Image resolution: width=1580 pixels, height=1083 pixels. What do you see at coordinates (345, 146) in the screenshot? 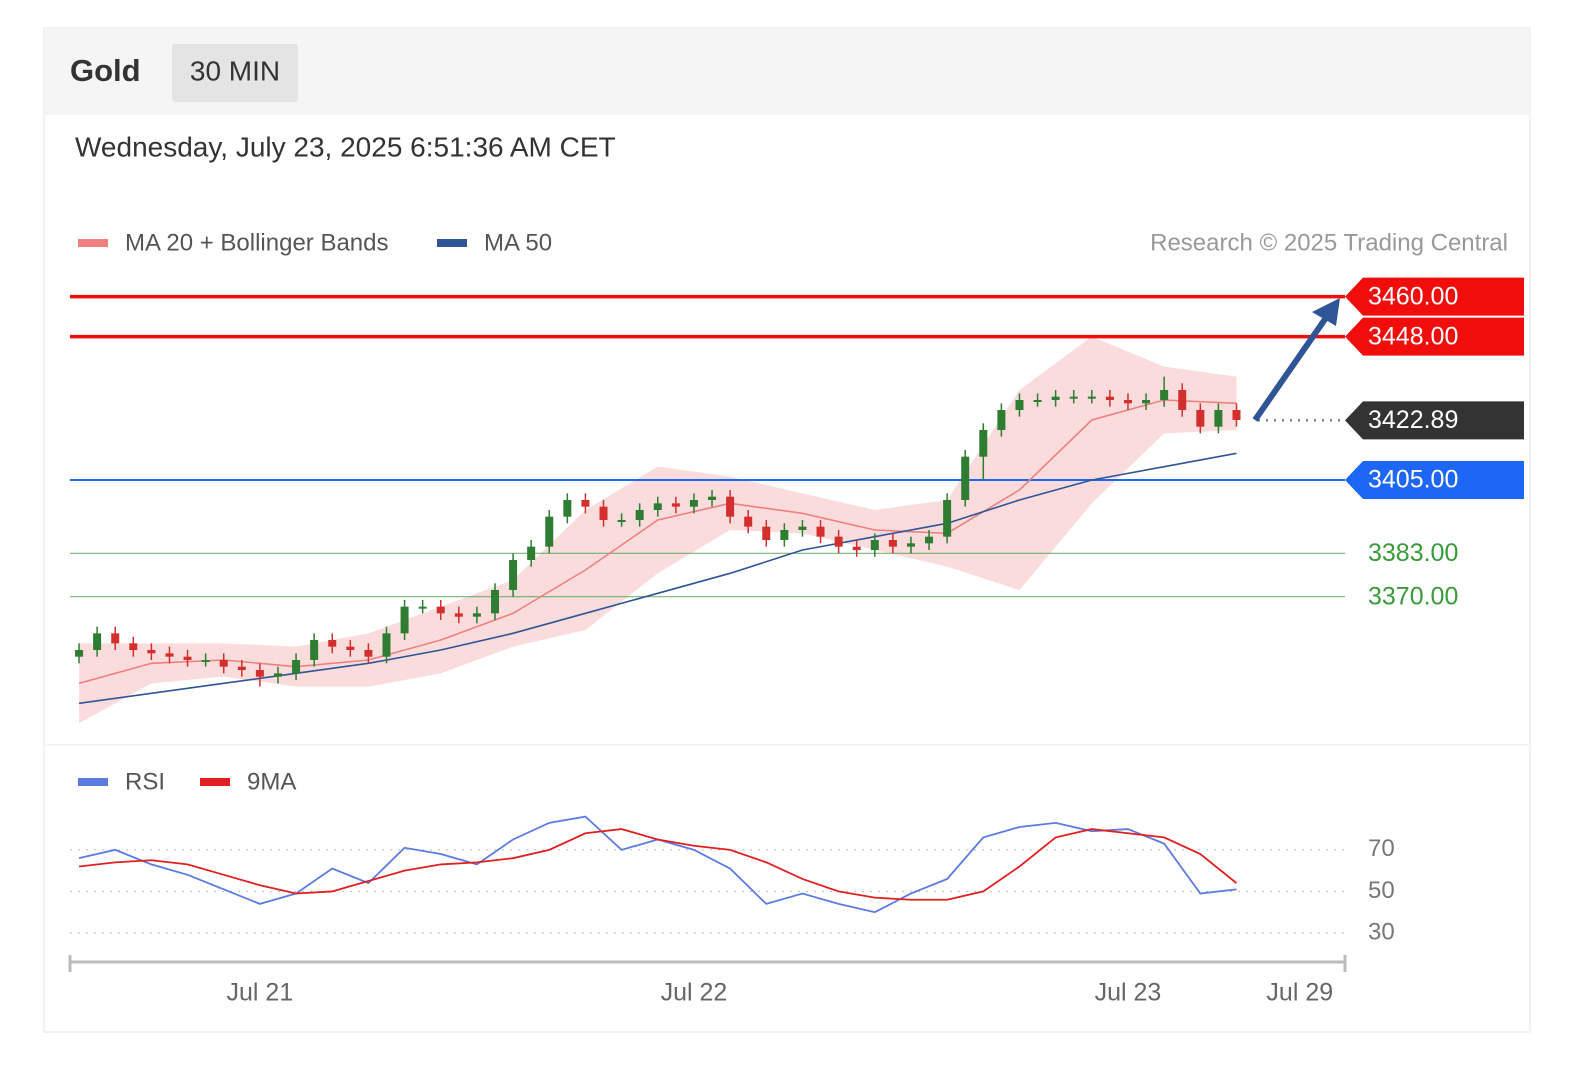
I see `timestamp: Wednesday, July 23, 2025 6:51:36 AM CET` at bounding box center [345, 146].